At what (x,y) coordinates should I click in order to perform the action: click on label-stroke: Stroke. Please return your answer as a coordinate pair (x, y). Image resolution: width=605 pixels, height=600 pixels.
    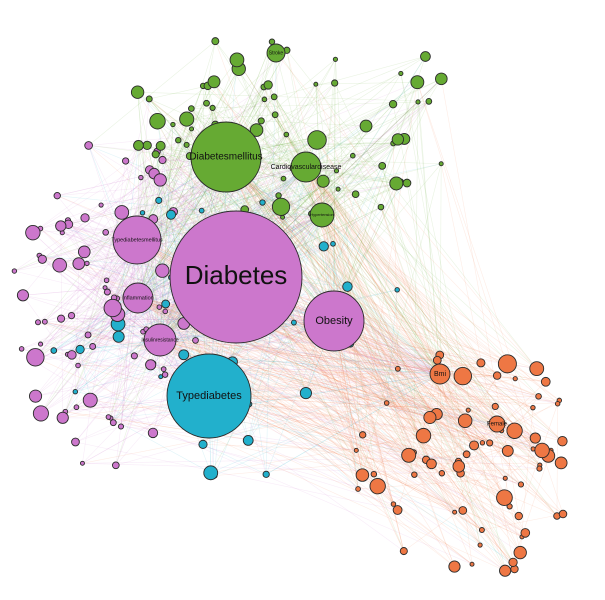
    Looking at the image, I should click on (276, 53).